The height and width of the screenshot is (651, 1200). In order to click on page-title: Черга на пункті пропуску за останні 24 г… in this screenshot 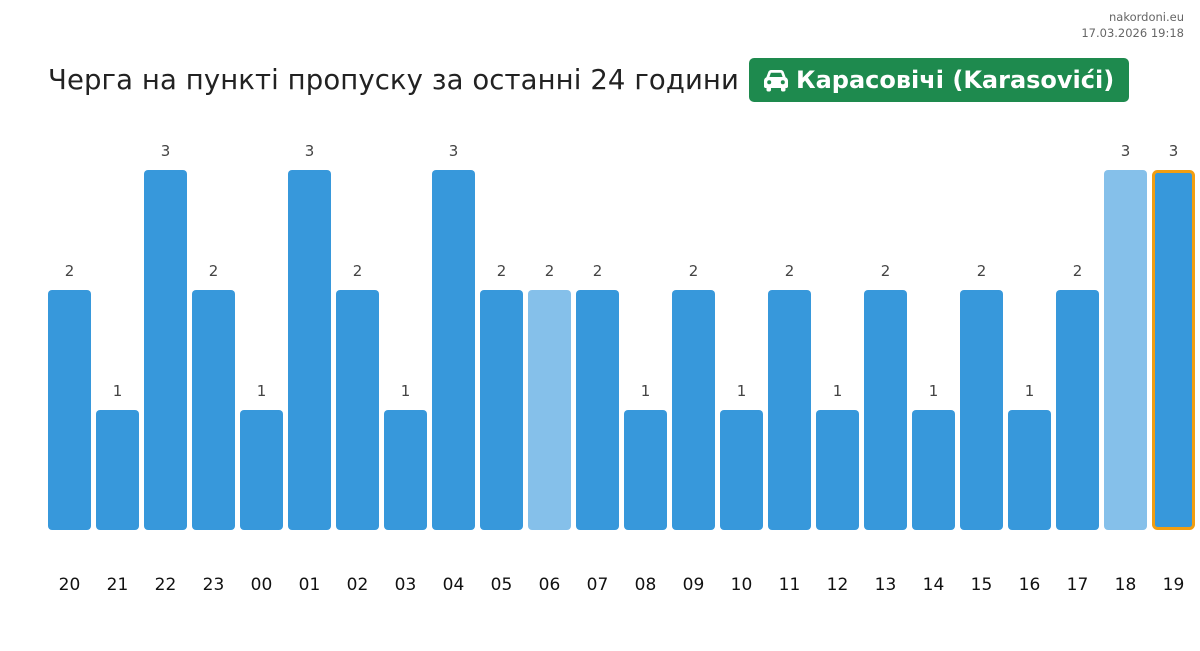, I will do `click(393, 80)`.